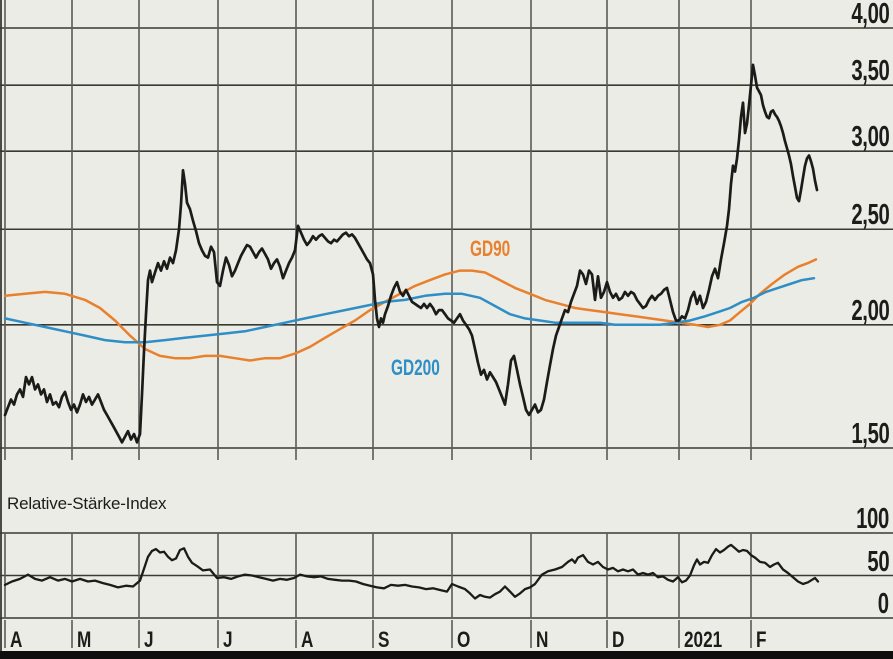  What do you see at coordinates (869, 433) in the screenshot?
I see `price-axis-label: 1,50` at bounding box center [869, 433].